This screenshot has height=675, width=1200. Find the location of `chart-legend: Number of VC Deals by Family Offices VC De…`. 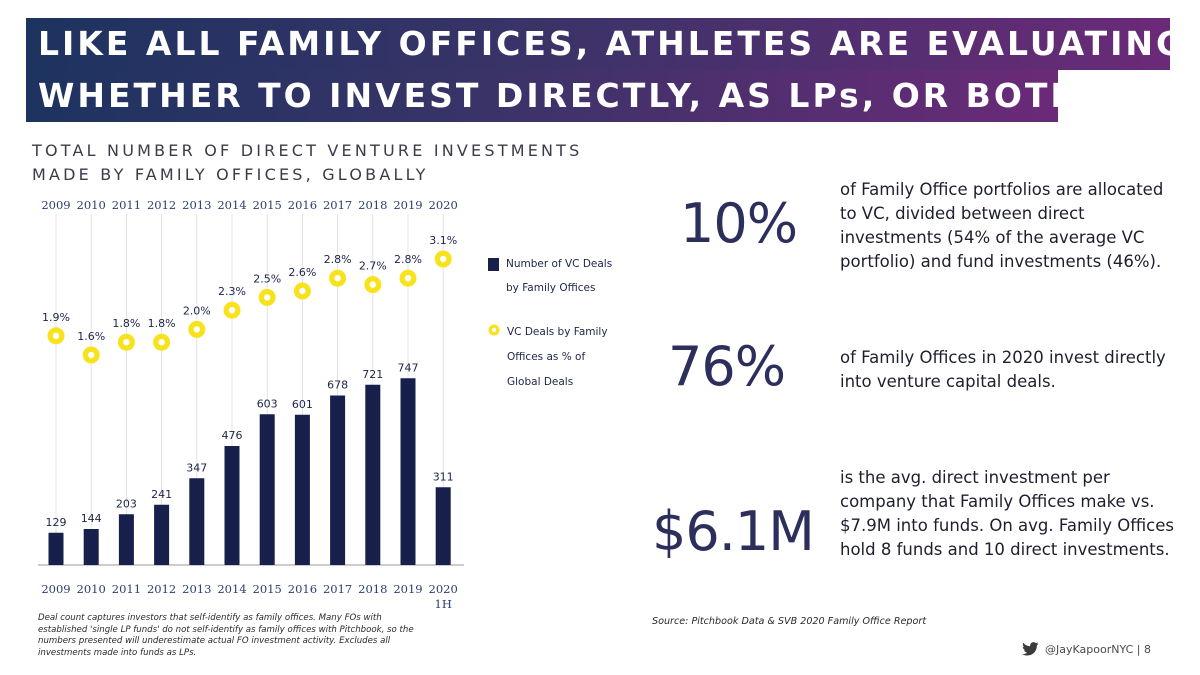

chart-legend: Number of VC Deals by Family Offices VC De… is located at coordinates (550, 323).